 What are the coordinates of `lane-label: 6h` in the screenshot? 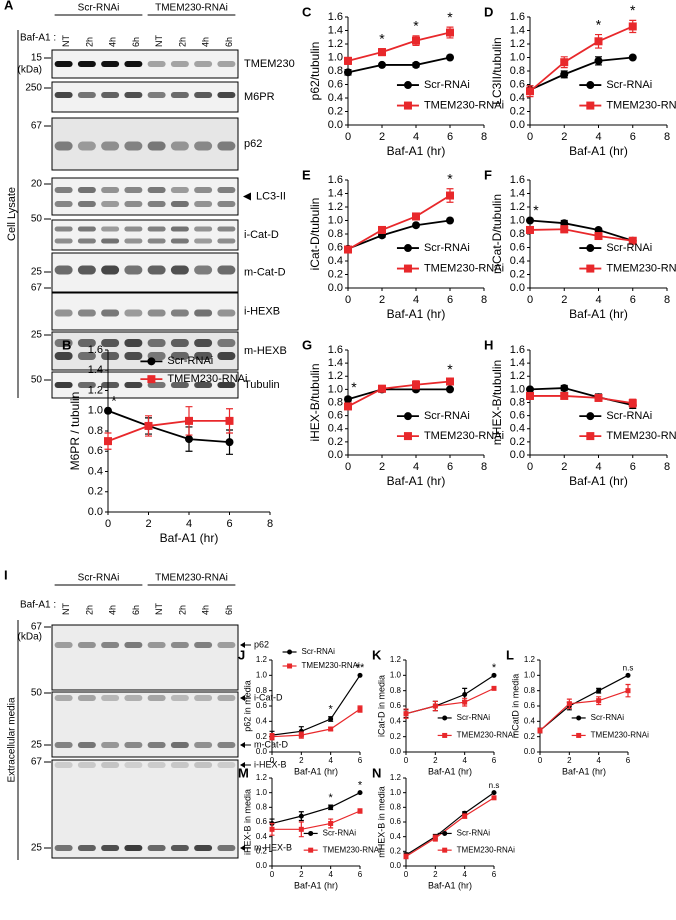 It's located at (136, 610).